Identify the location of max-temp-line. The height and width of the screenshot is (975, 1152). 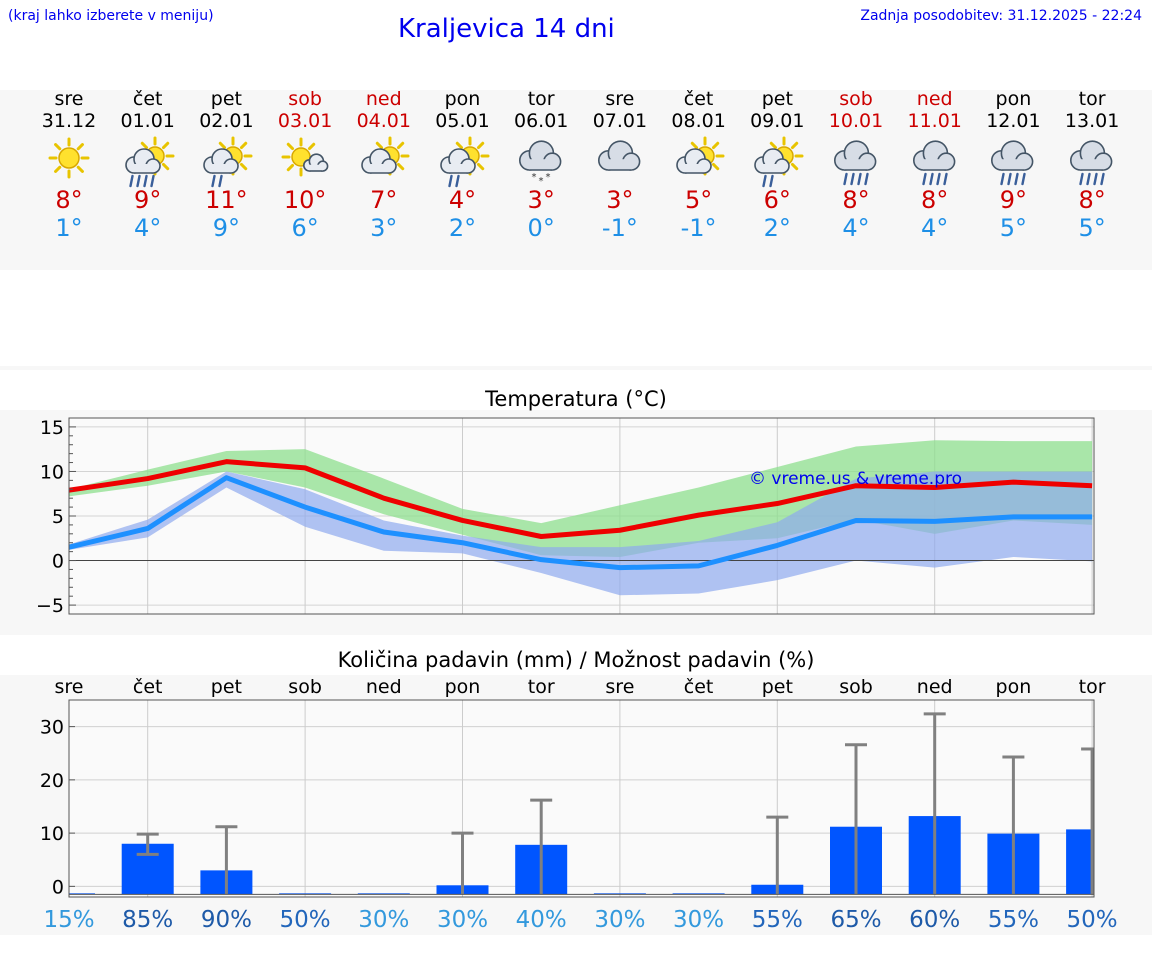
(580, 499).